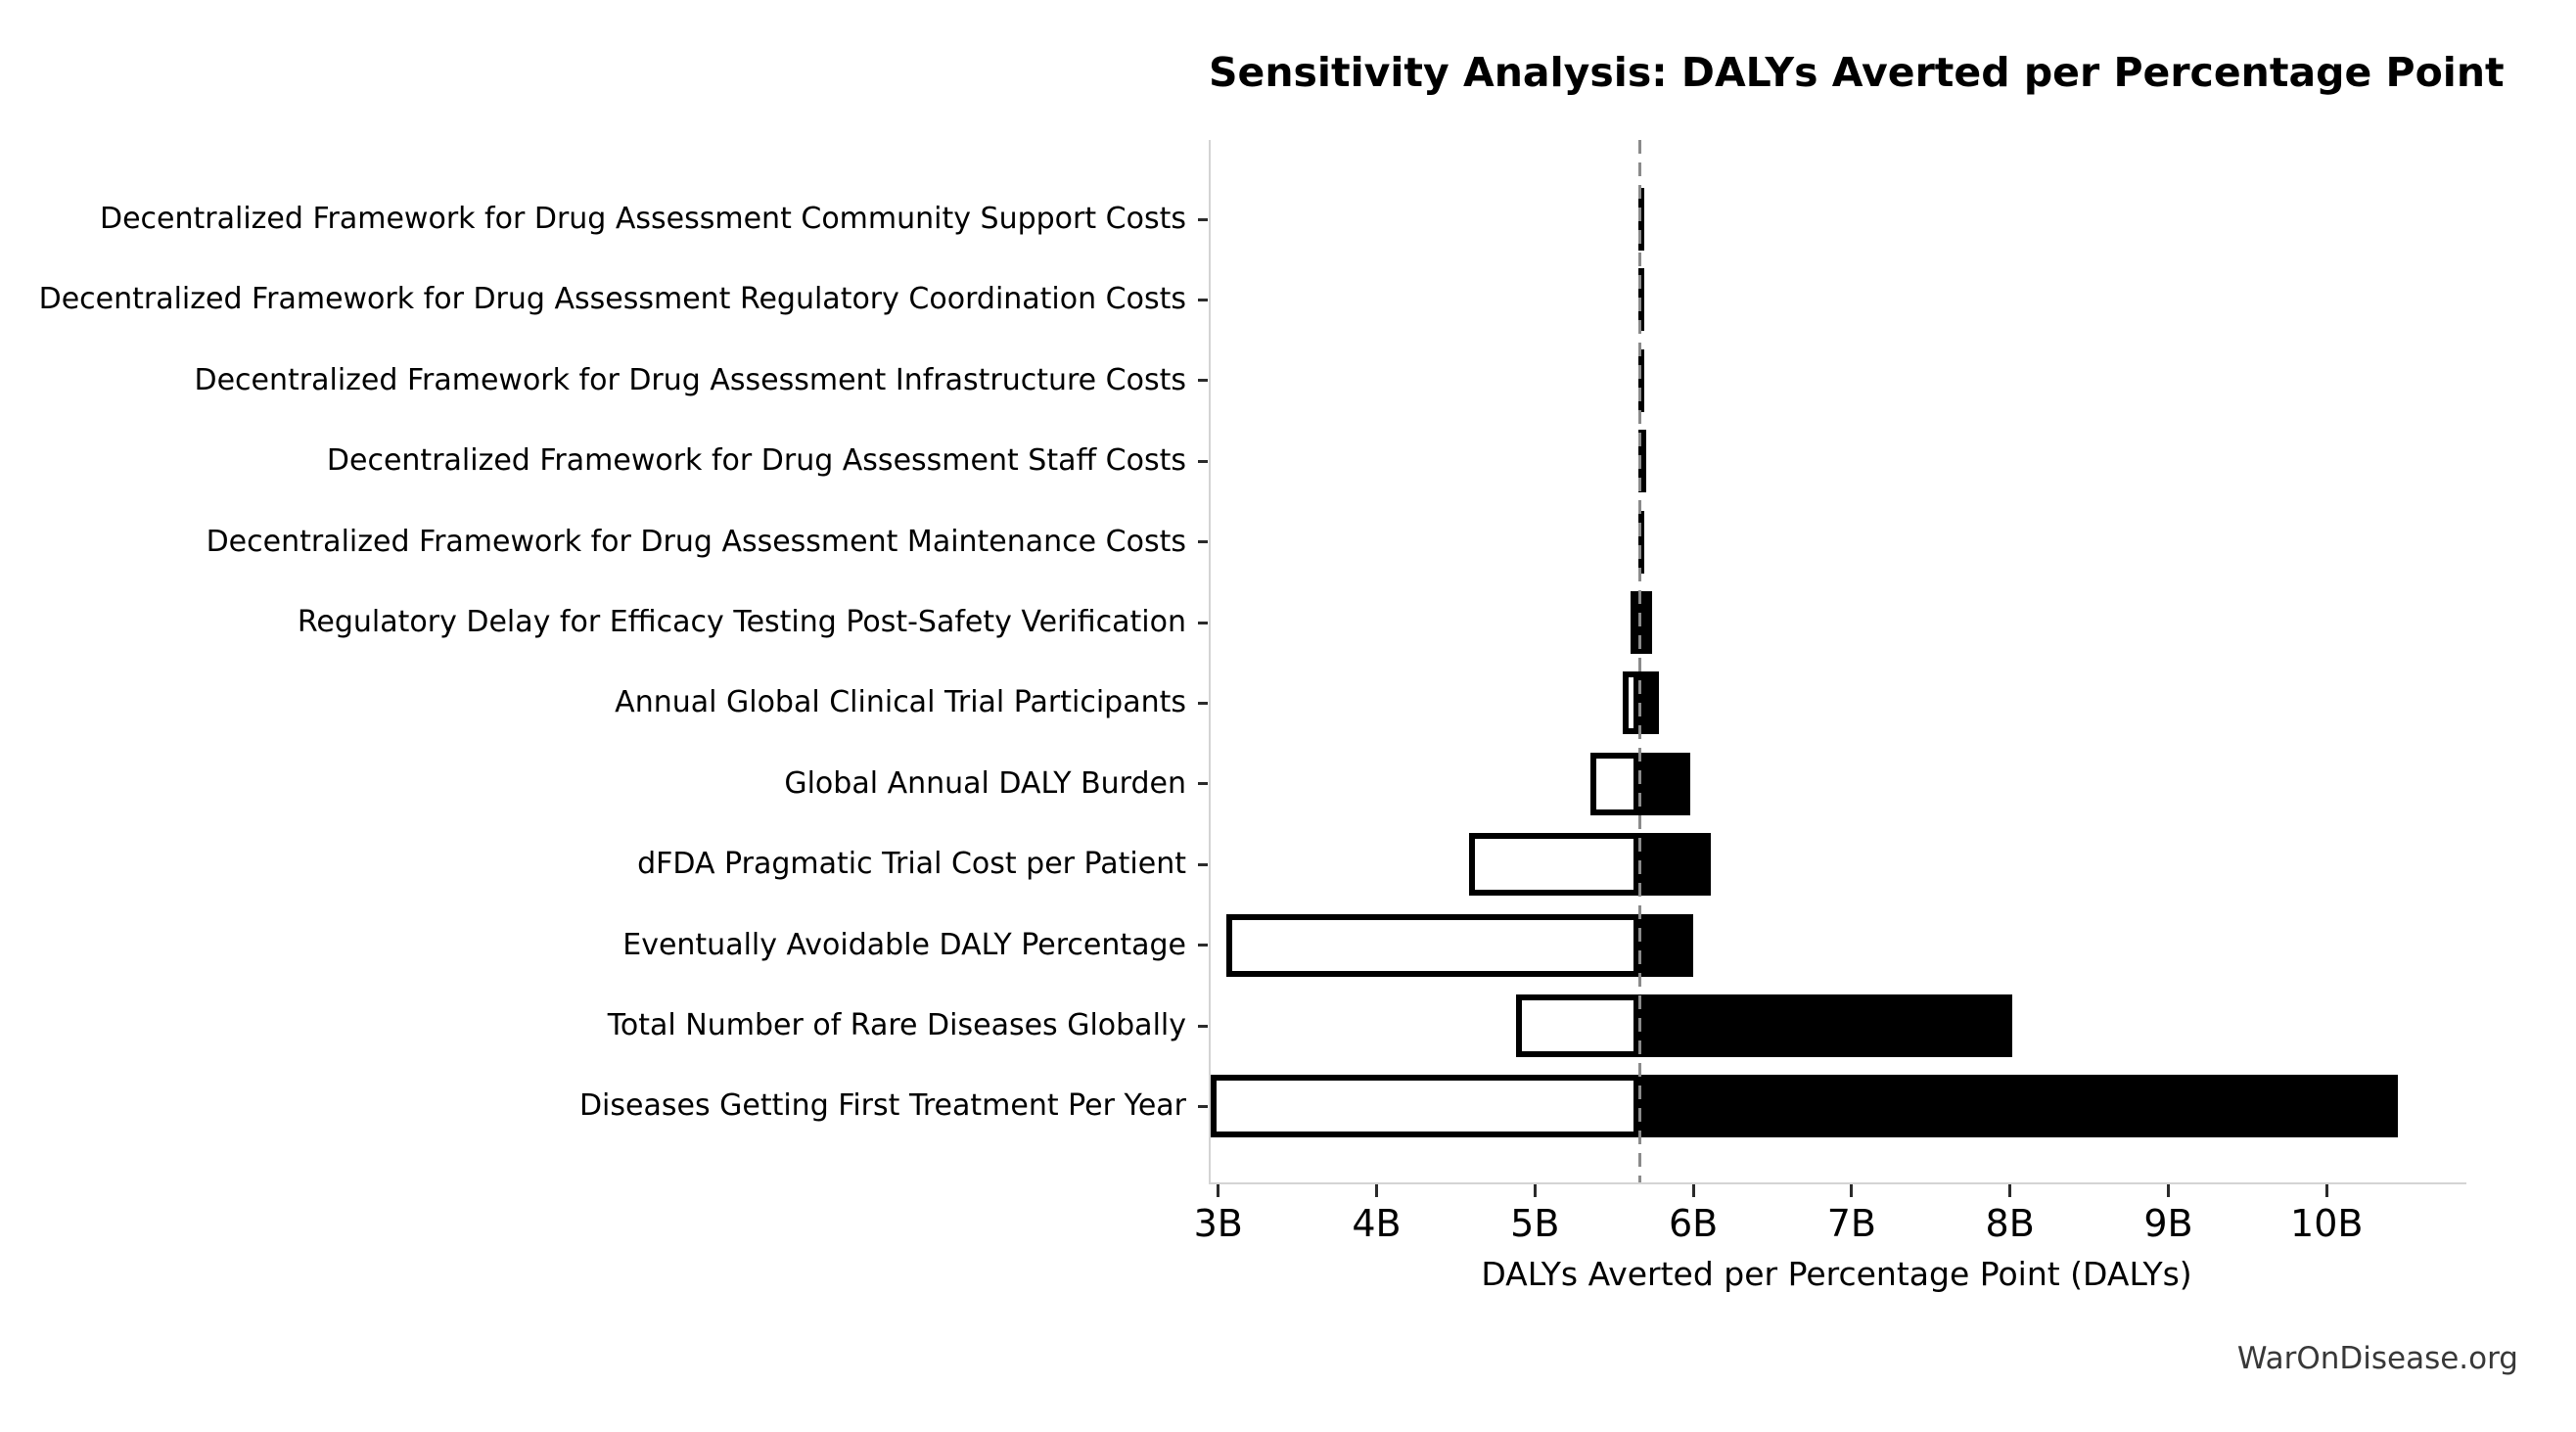 The height and width of the screenshot is (1432, 2576). What do you see at coordinates (1639, 661) in the screenshot?
I see `baseline-dashed-line` at bounding box center [1639, 661].